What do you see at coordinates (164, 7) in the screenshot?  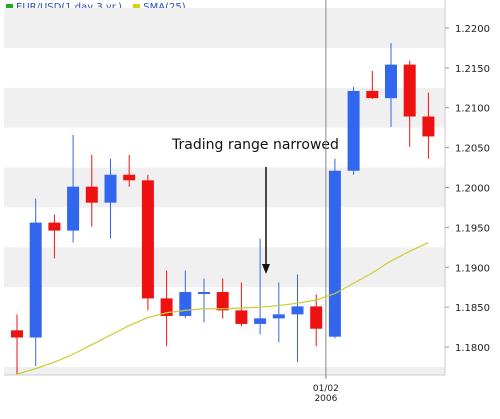 I see `legend-label-sma: SMA(25)` at bounding box center [164, 7].